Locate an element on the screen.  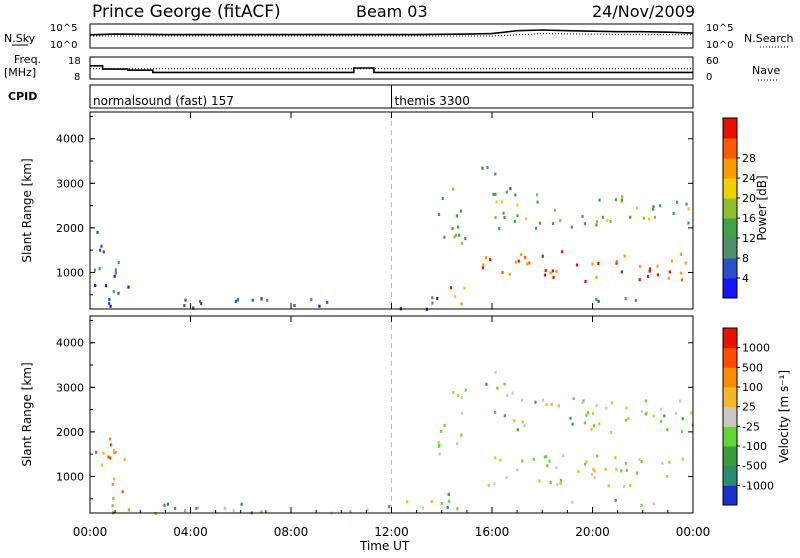
frequency-left-label: Freq. is located at coordinates (27, 59).